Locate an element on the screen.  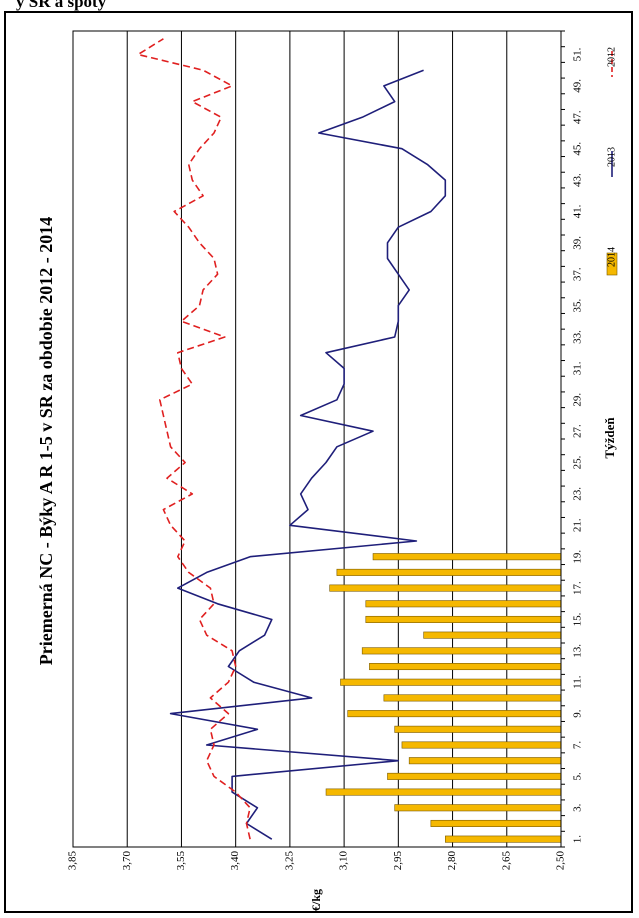
y-tick-label: 3,70 is located at coordinates (127, 861).